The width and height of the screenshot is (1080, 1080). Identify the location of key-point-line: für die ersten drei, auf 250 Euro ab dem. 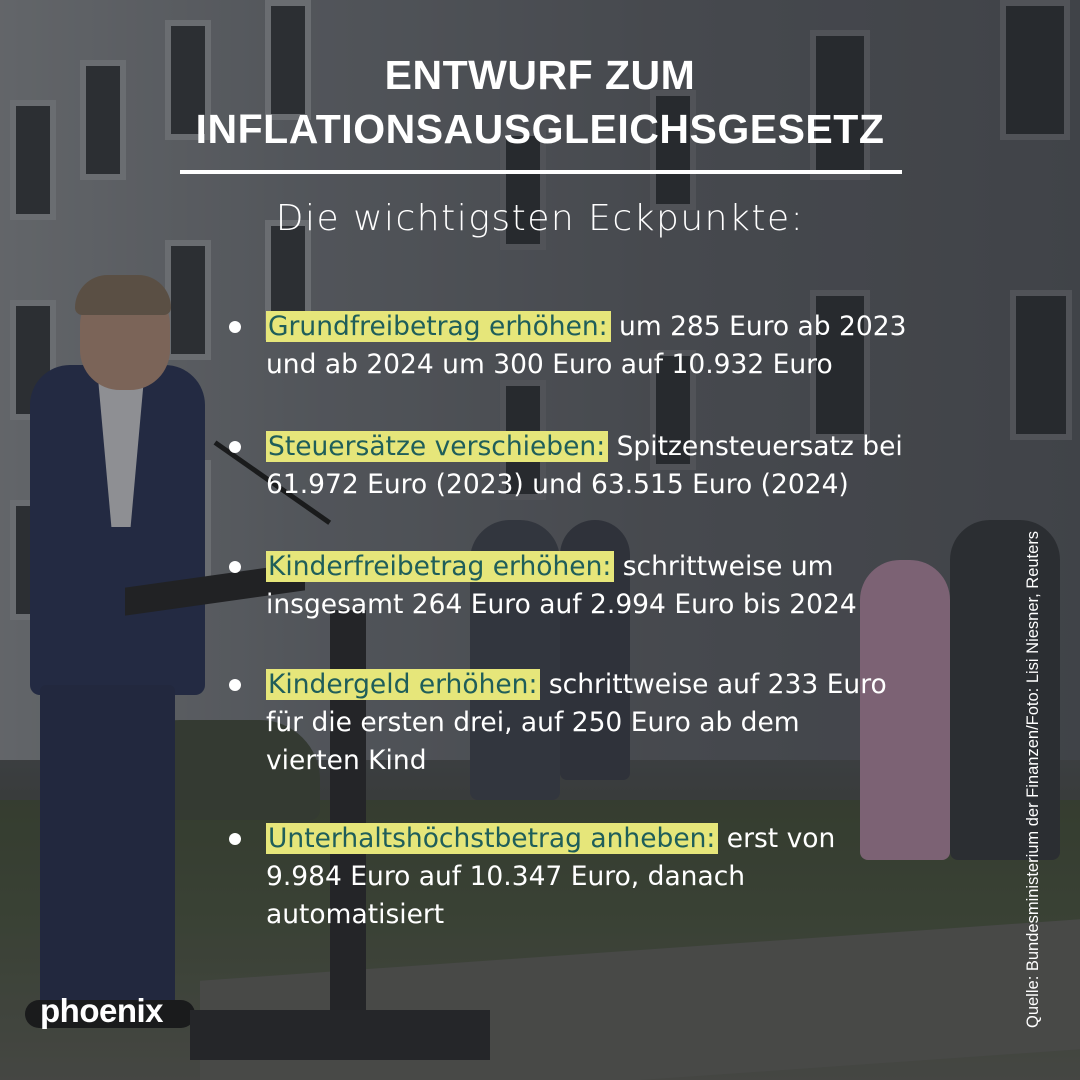
(533, 722).